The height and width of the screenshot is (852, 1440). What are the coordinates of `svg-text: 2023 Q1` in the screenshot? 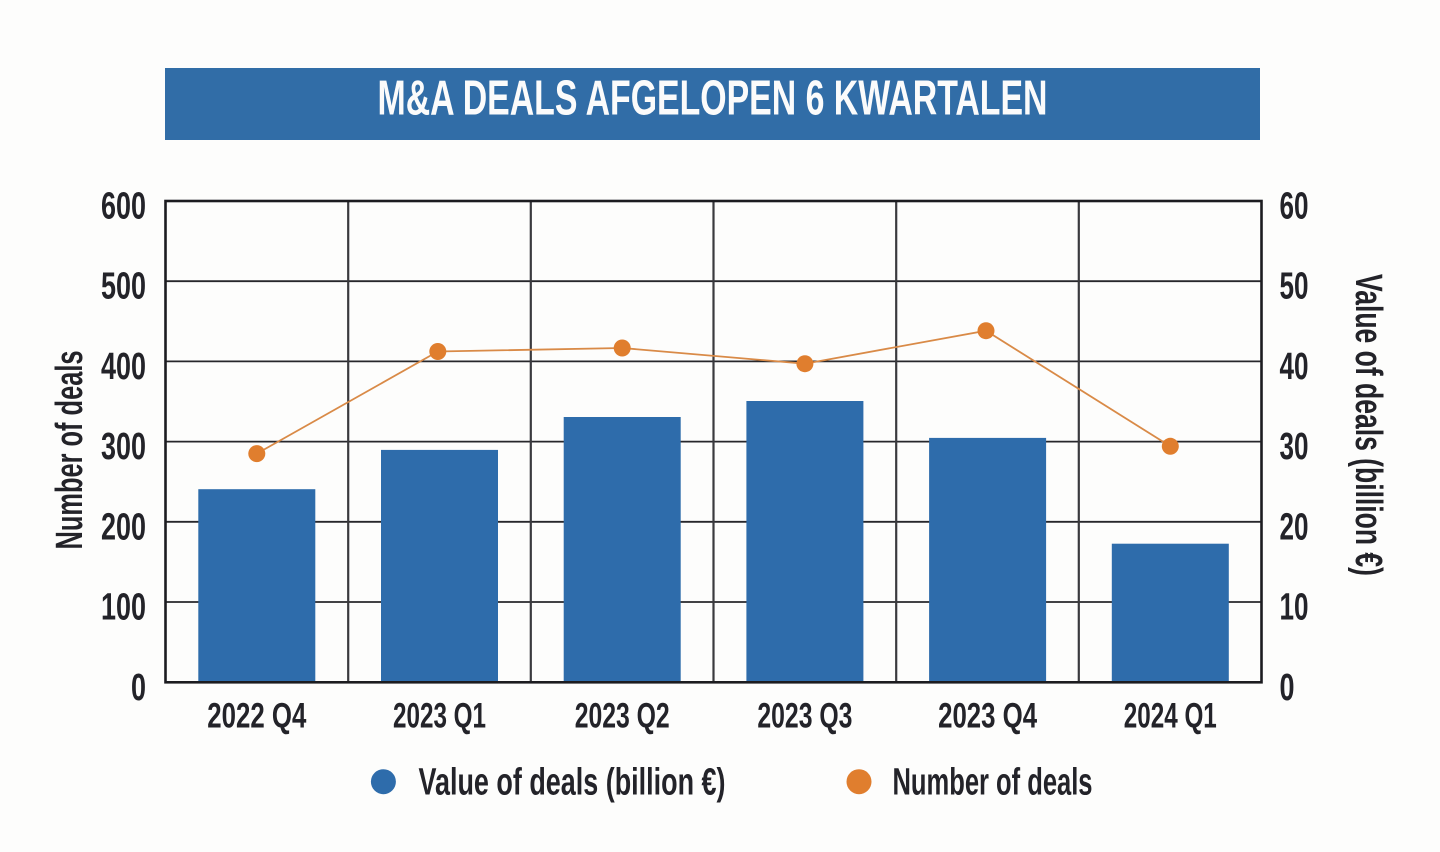 It's located at (439, 716).